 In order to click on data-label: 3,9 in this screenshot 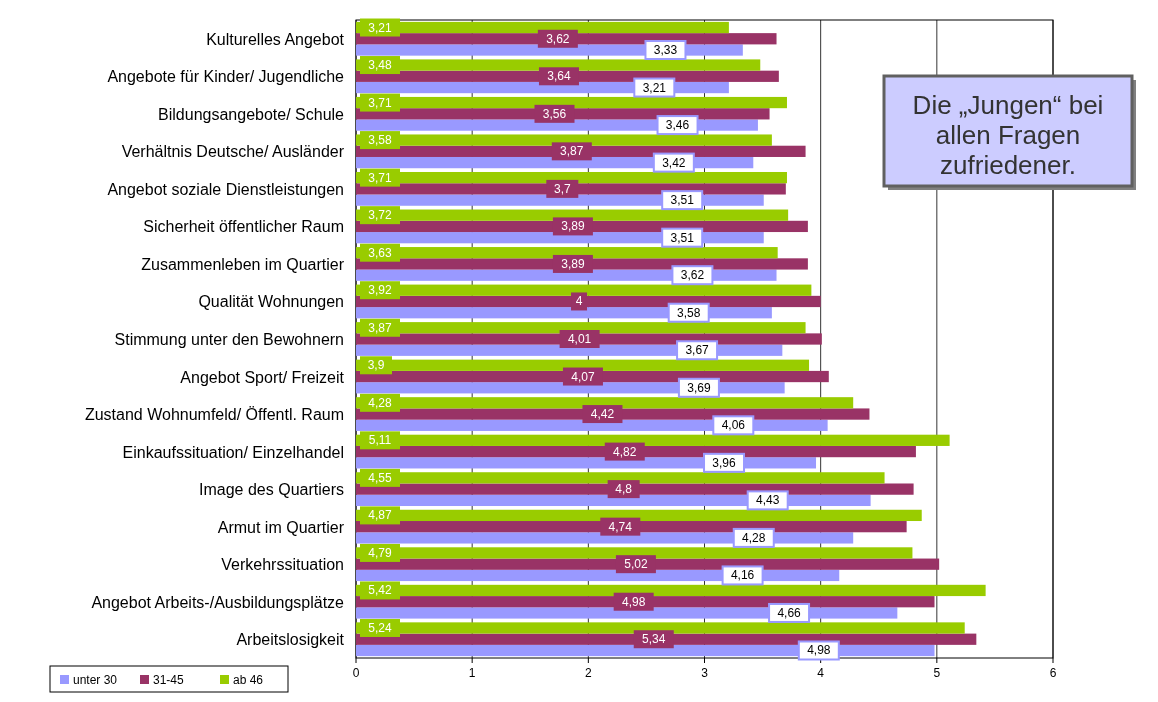, I will do `click(376, 365)`.